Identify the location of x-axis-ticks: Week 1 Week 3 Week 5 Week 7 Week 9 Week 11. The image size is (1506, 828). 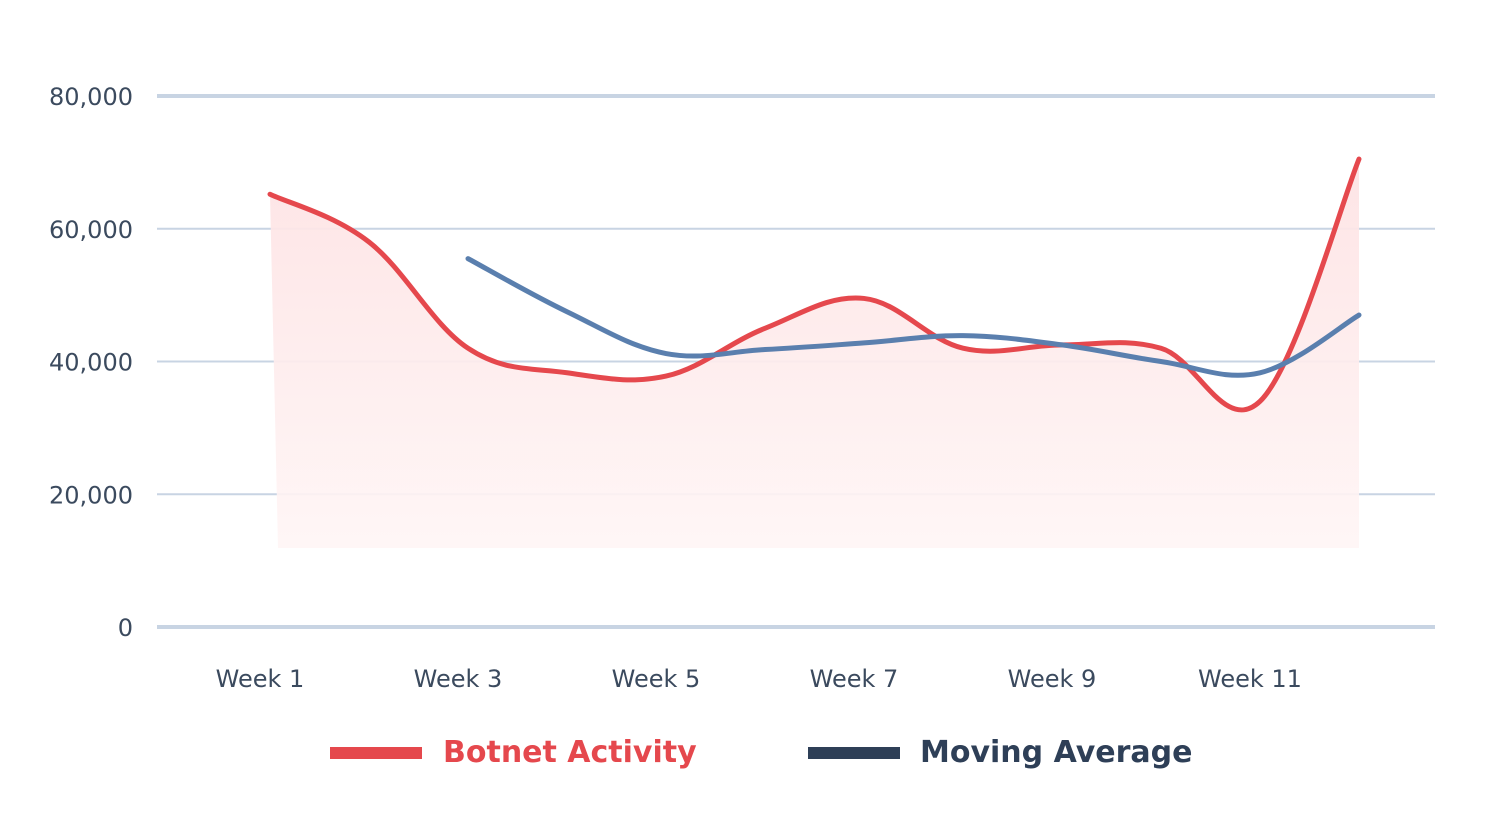
(759, 679).